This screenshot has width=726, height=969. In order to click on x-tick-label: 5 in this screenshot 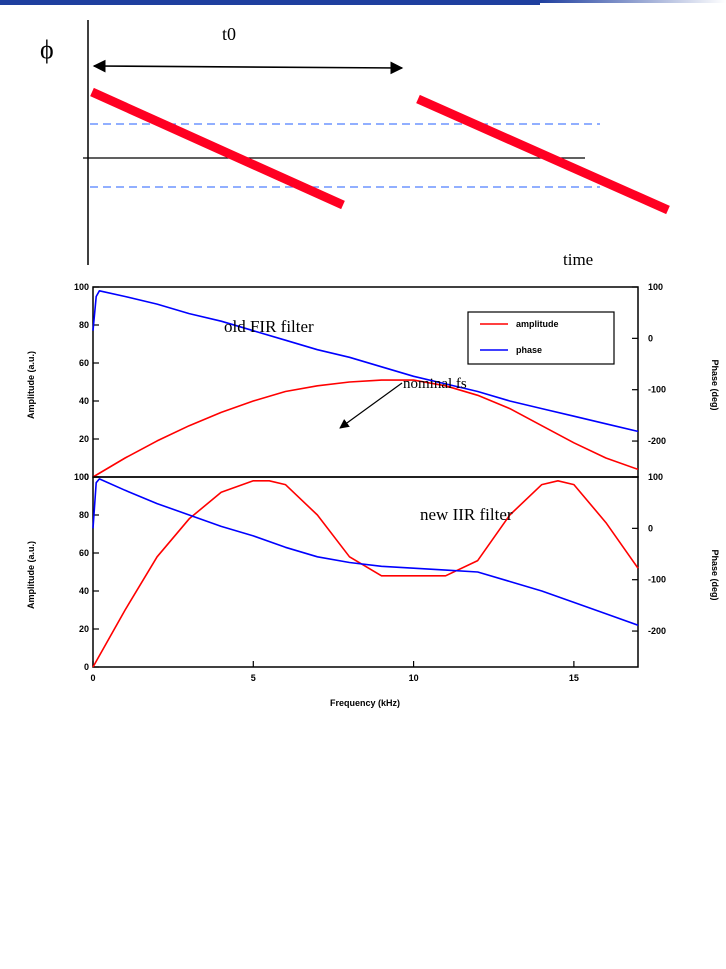, I will do `click(253, 678)`.